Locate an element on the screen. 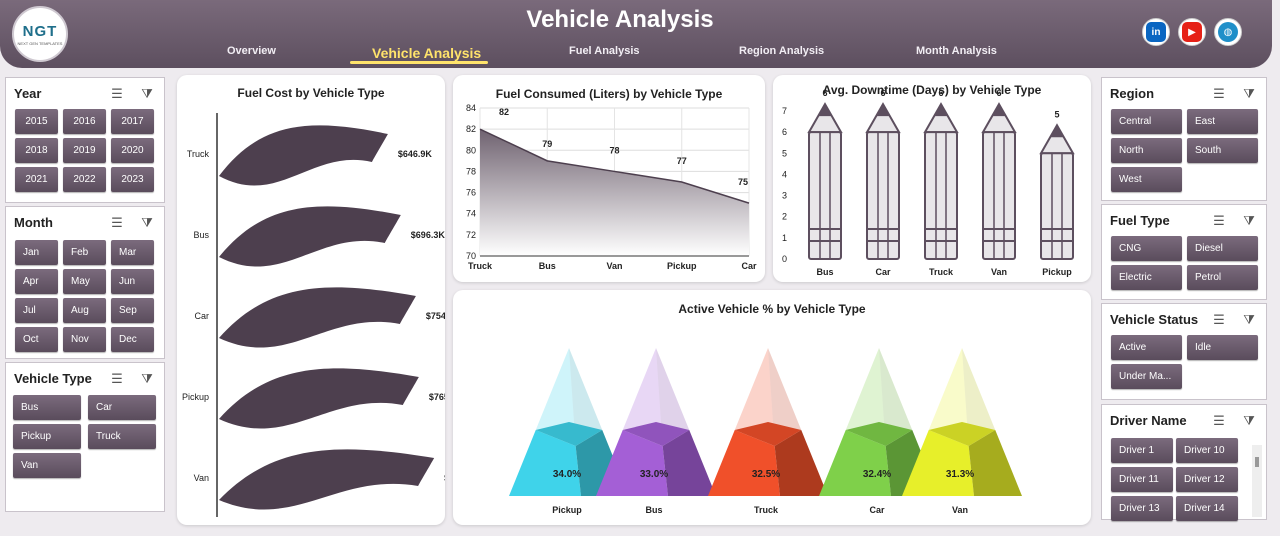 Image resolution: width=1280 pixels, height=536 pixels. pyramid-top-left-car is located at coordinates (865, 397).